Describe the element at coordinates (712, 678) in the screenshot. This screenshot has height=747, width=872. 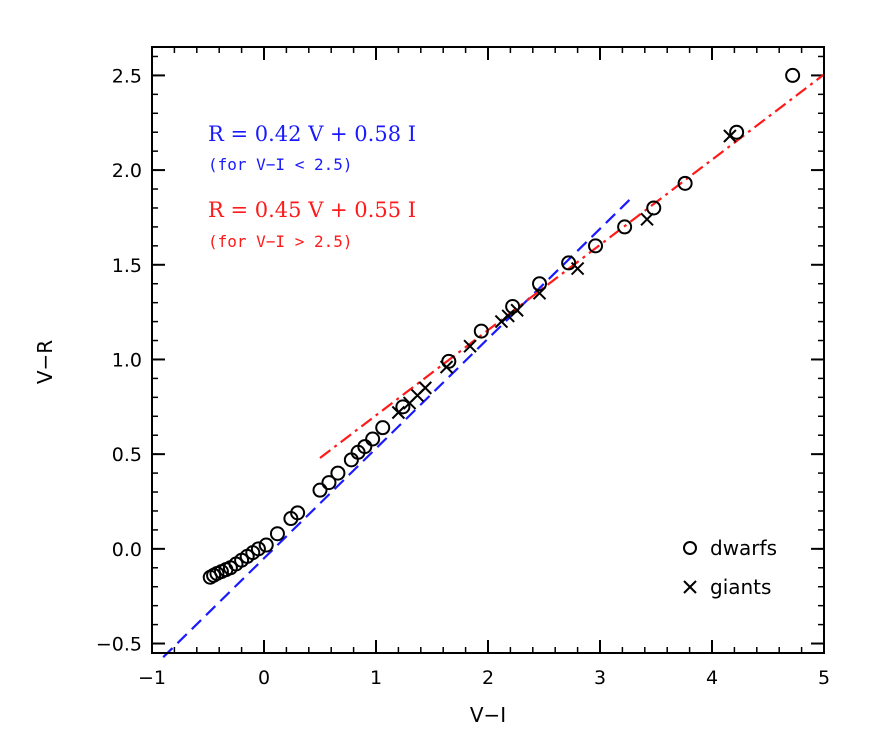
I see `x-tick-label: 4` at that location.